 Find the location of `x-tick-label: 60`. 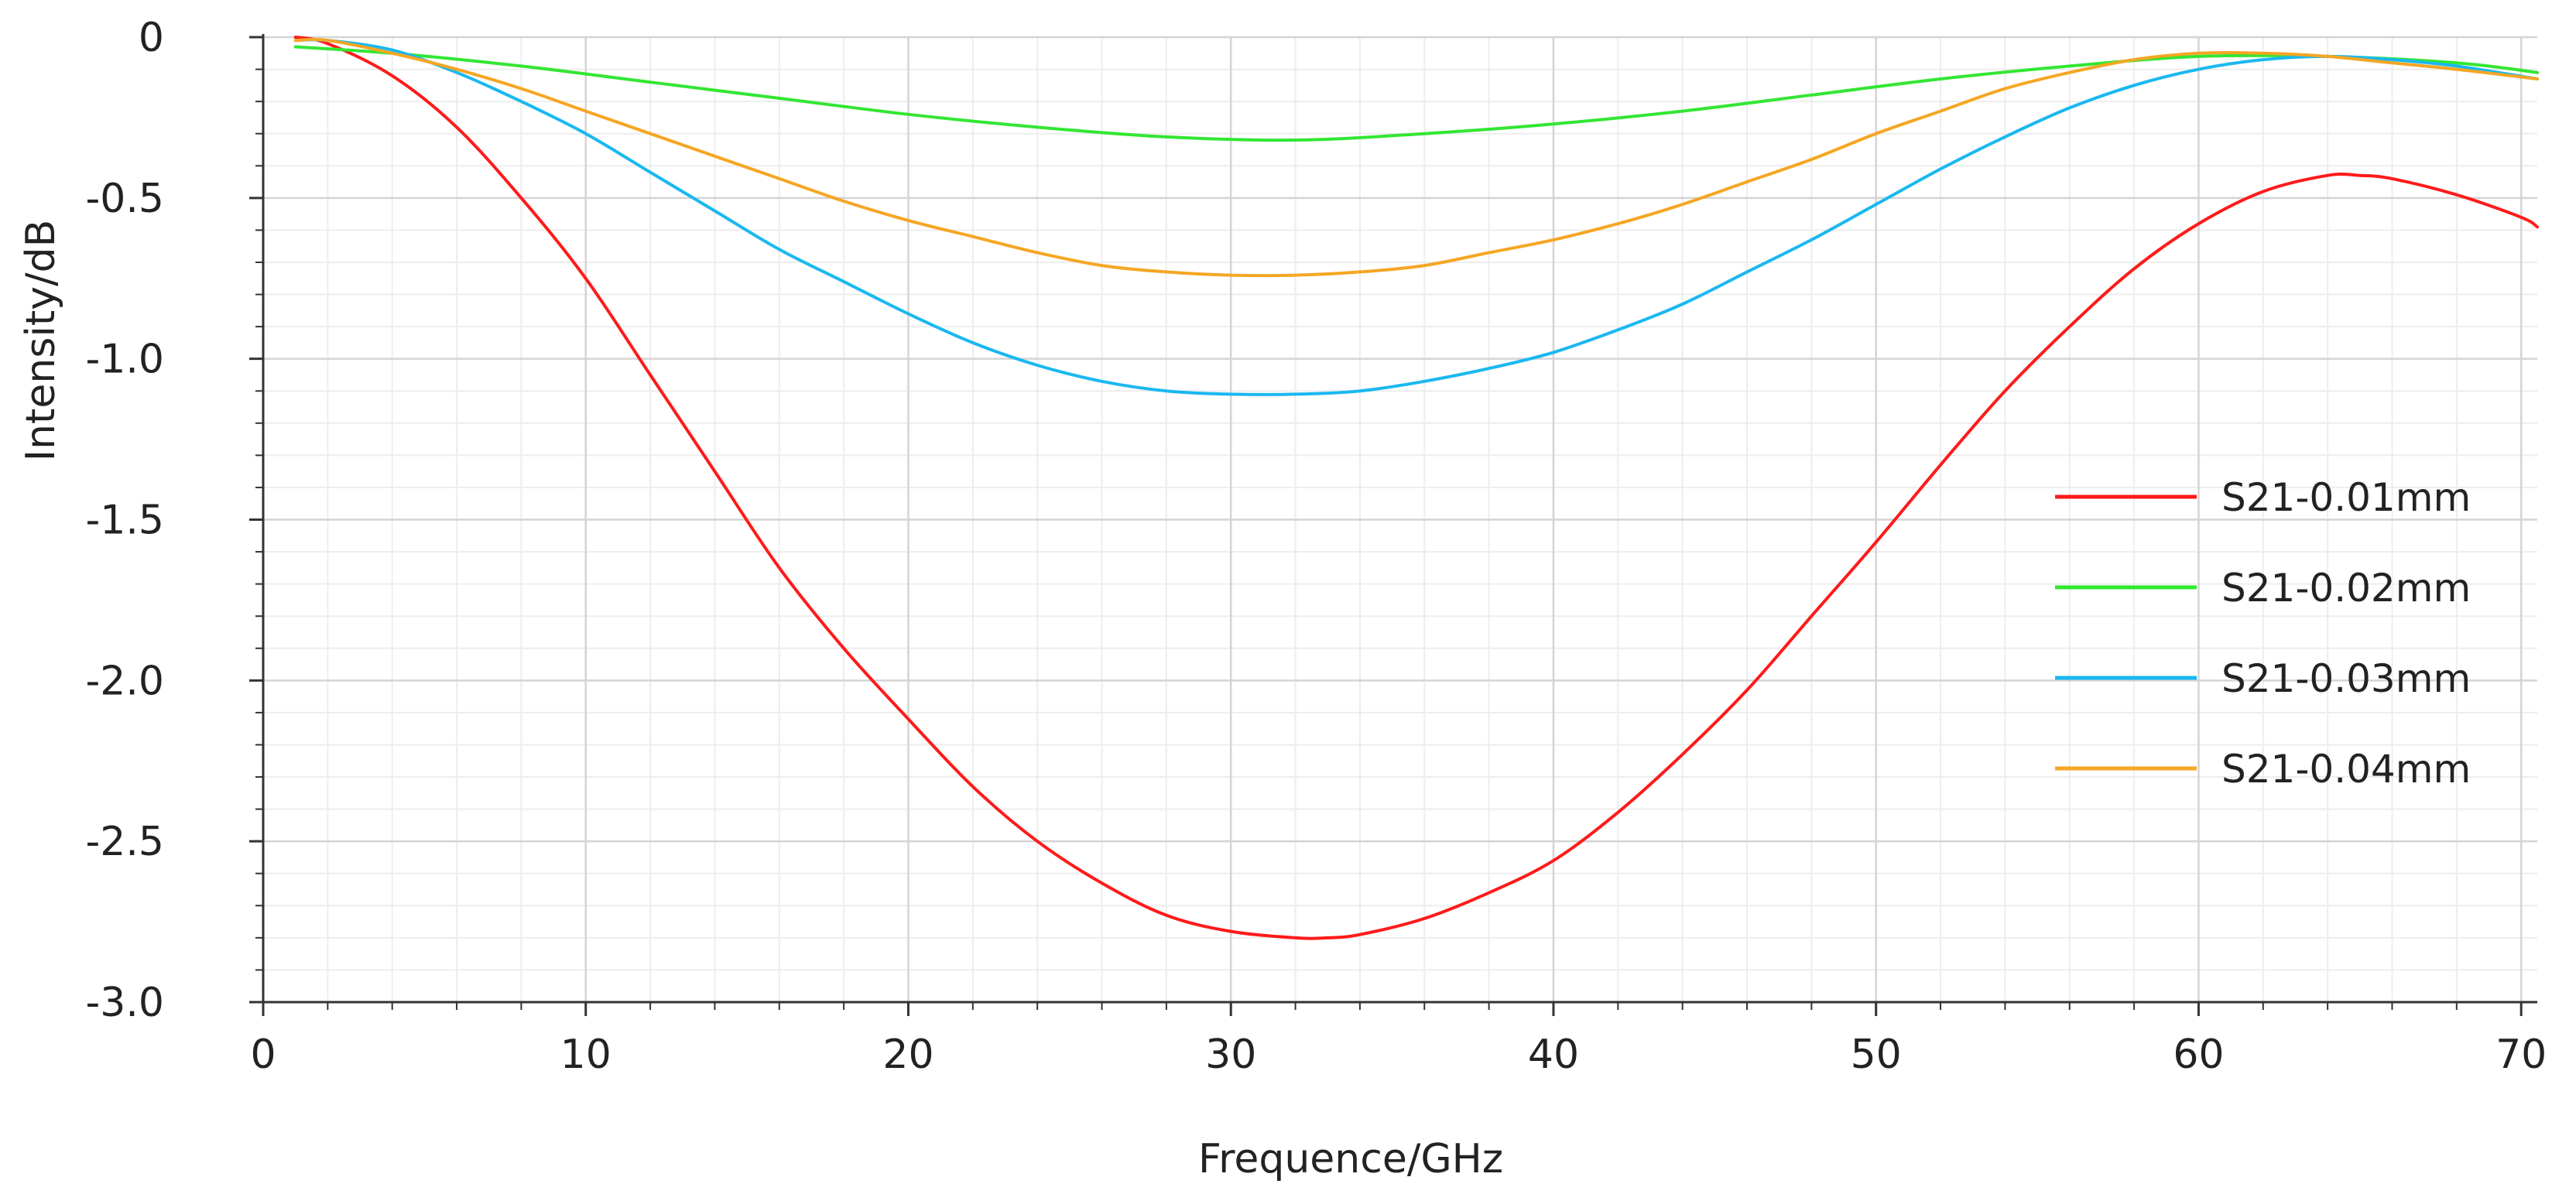

x-tick-label: 60 is located at coordinates (2198, 1055).